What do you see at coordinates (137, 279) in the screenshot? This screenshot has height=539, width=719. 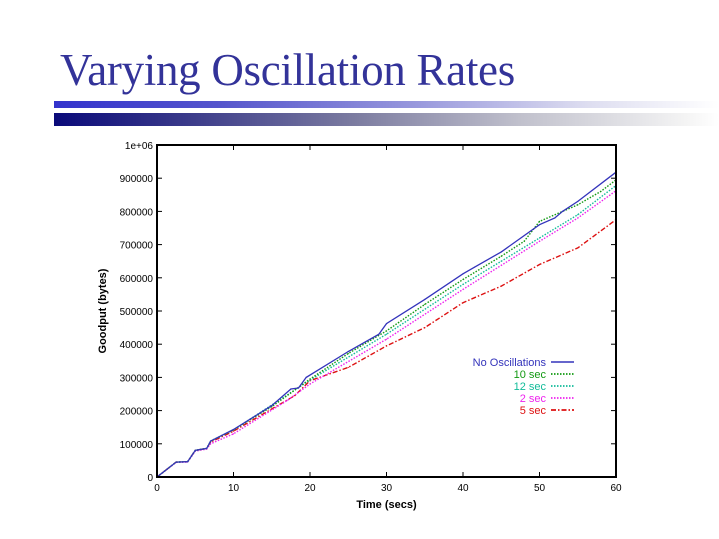 I see `y-tick-label: 600000` at bounding box center [137, 279].